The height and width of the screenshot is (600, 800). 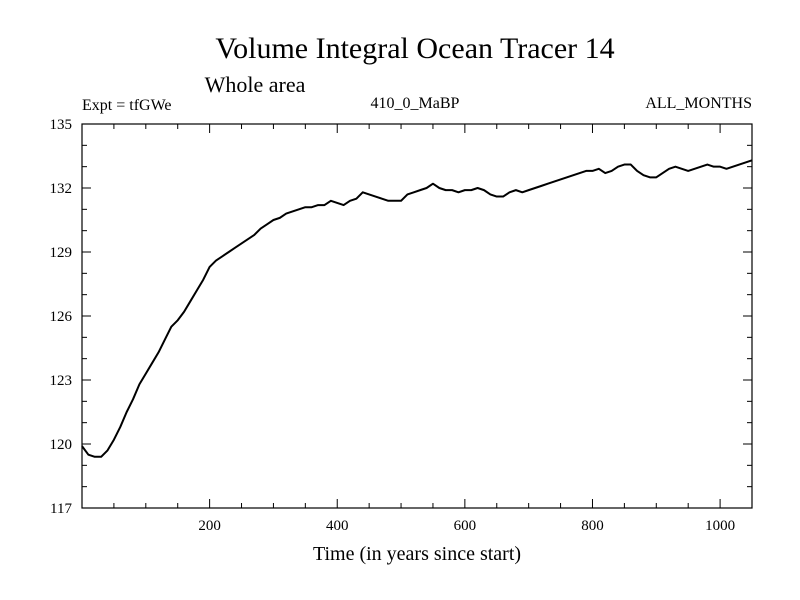 What do you see at coordinates (209, 526) in the screenshot?
I see `x-tick-label: 200` at bounding box center [209, 526].